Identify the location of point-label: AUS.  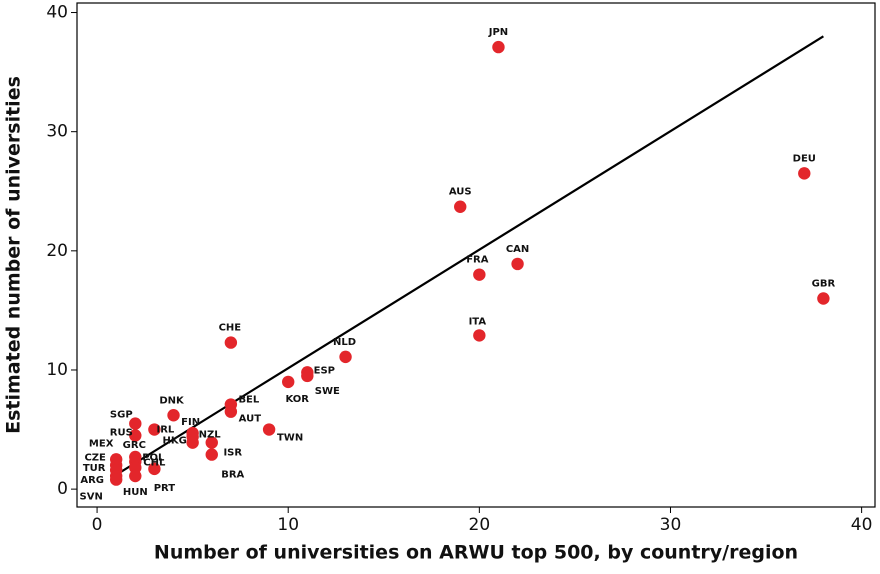
(460, 192).